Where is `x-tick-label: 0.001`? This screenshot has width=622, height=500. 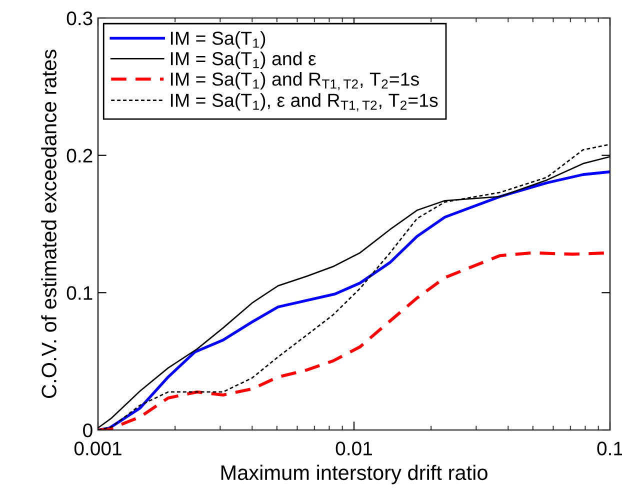
x-tick-label: 0.001 is located at coordinates (98, 449).